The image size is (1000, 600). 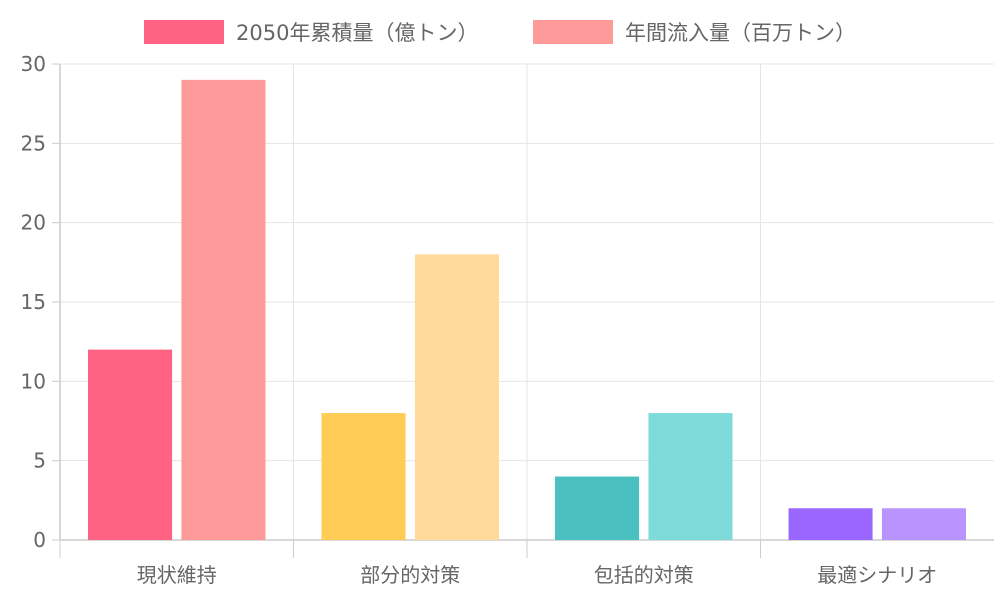 I want to click on y-tick-label: 15, so click(x=33, y=302).